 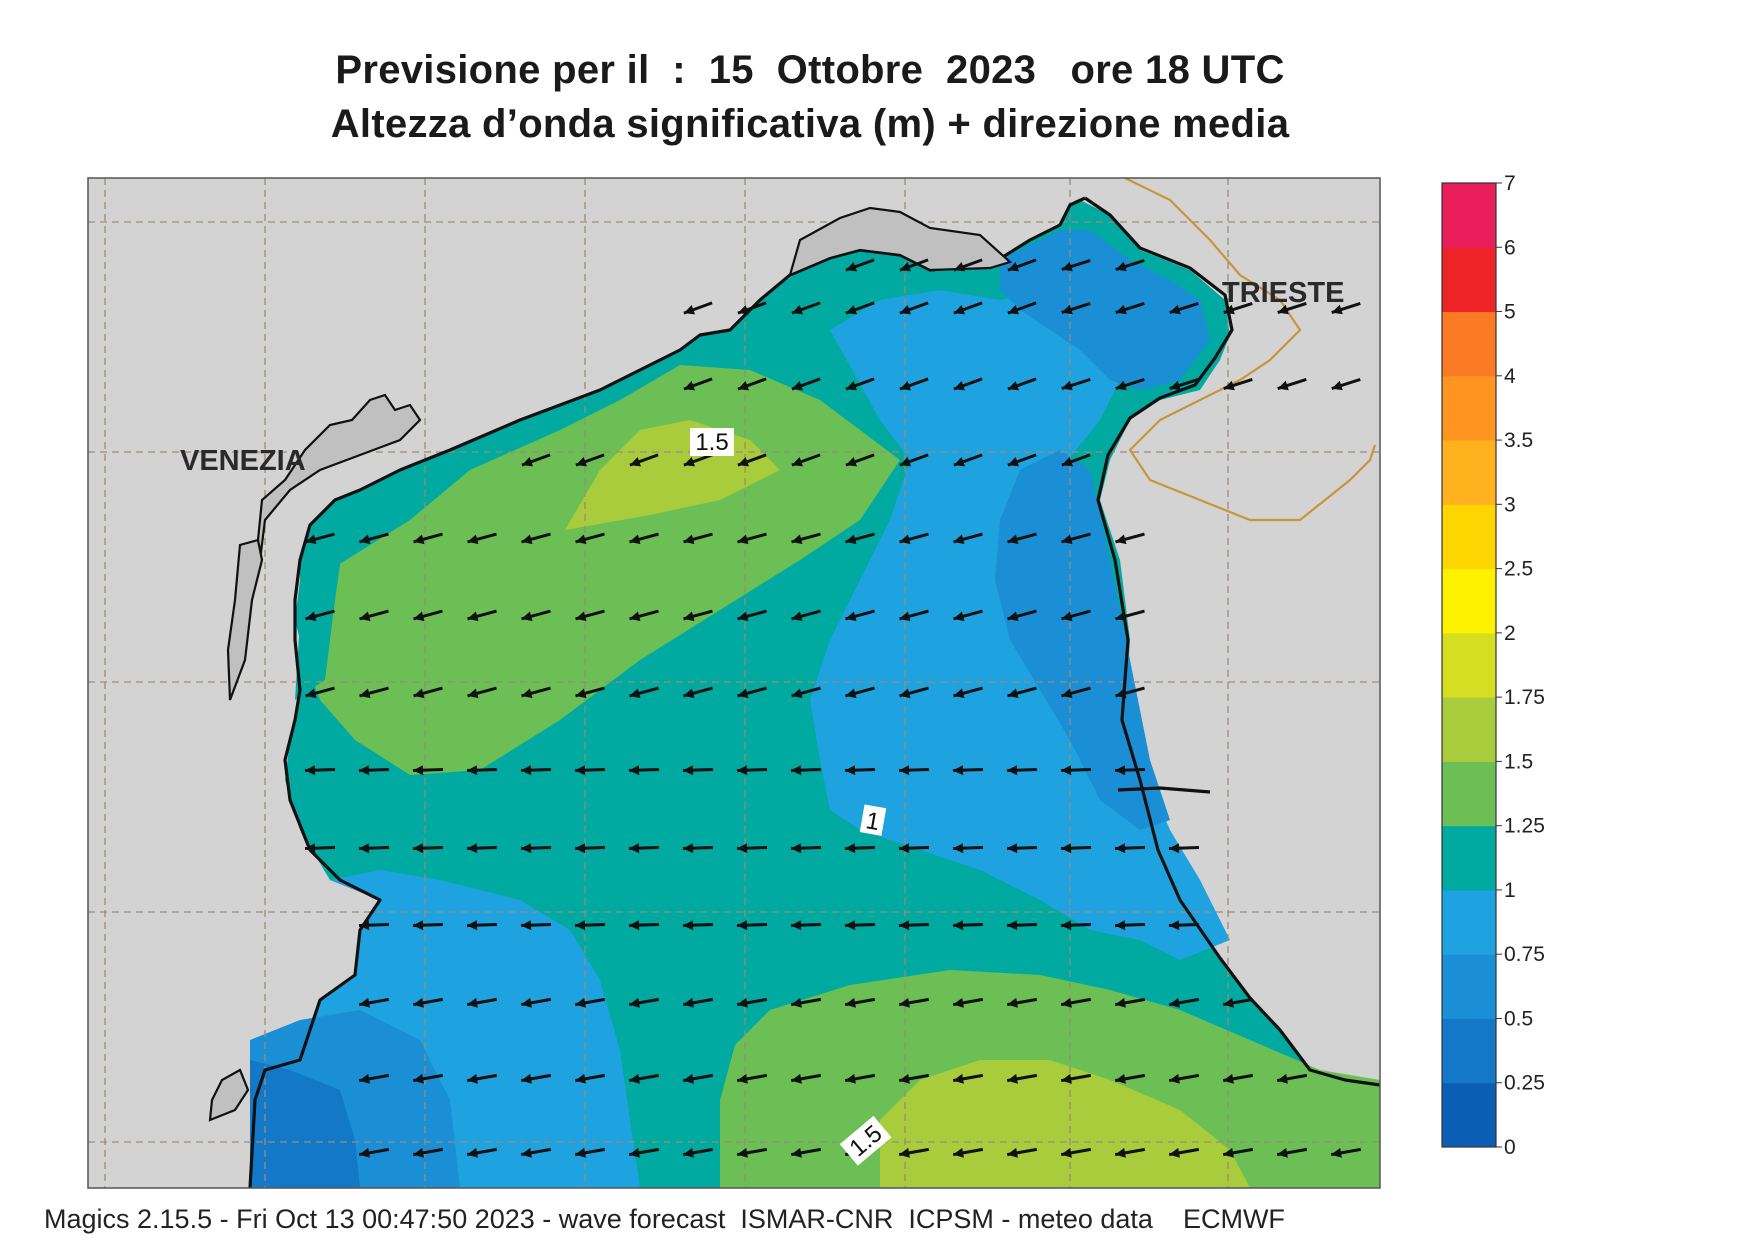 I want to click on band-0.5-0.75-gulf, so click(x=1105, y=310).